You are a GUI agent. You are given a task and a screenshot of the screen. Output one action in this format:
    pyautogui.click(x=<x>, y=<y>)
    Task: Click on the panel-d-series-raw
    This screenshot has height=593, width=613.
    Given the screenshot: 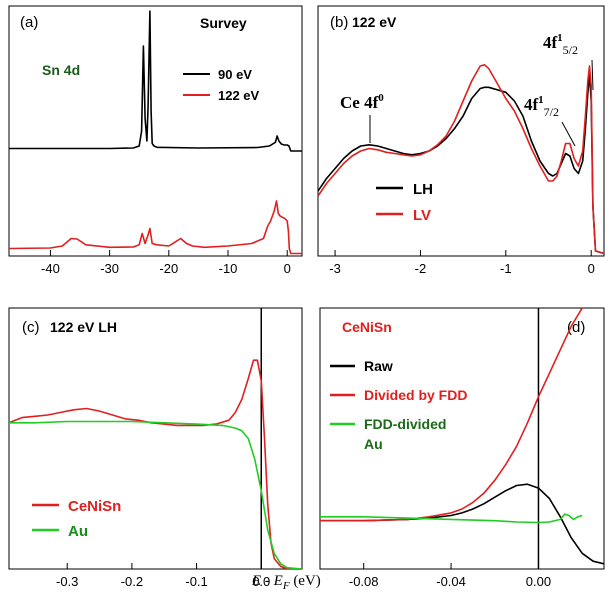 What is the action you would take?
    pyautogui.click(x=462, y=524)
    